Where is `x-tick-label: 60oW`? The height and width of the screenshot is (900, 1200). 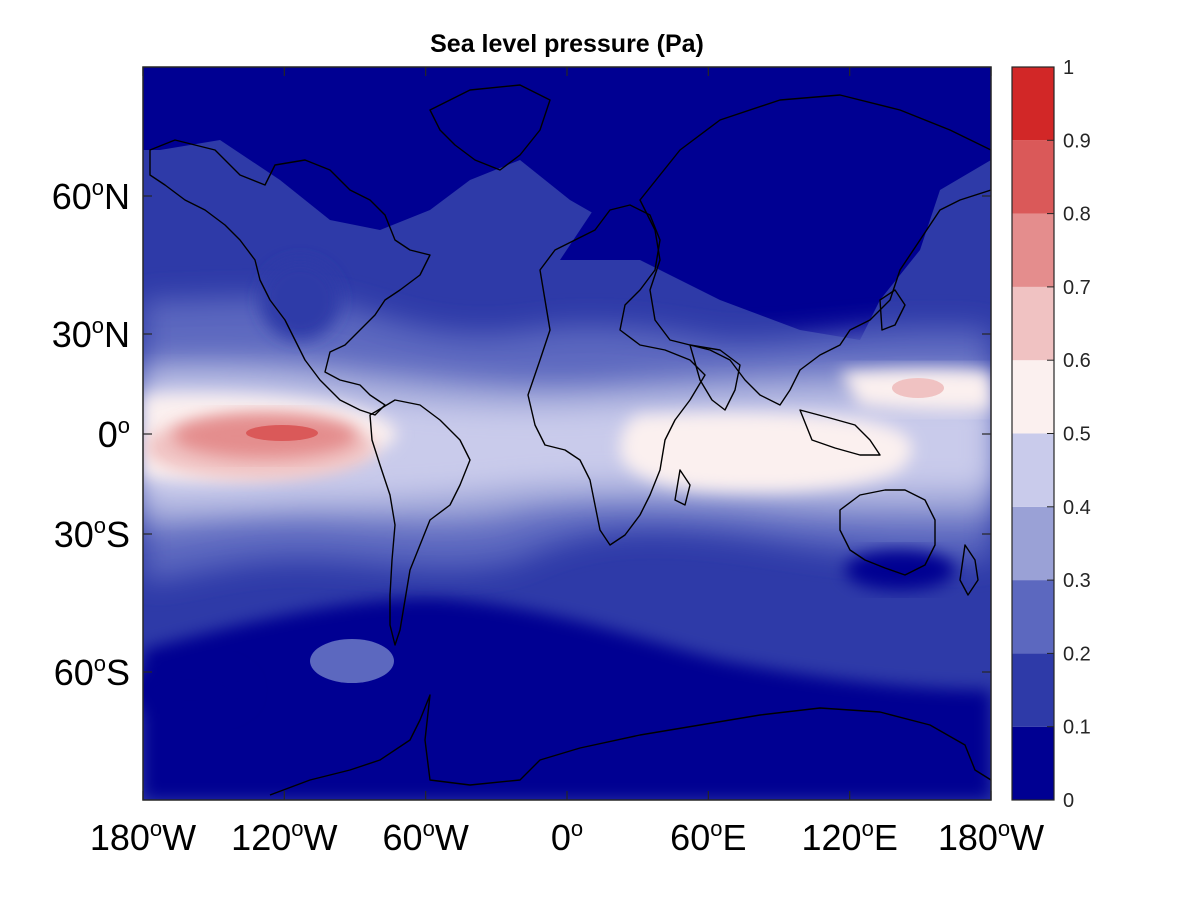
x-tick-label: 60oW is located at coordinates (426, 837).